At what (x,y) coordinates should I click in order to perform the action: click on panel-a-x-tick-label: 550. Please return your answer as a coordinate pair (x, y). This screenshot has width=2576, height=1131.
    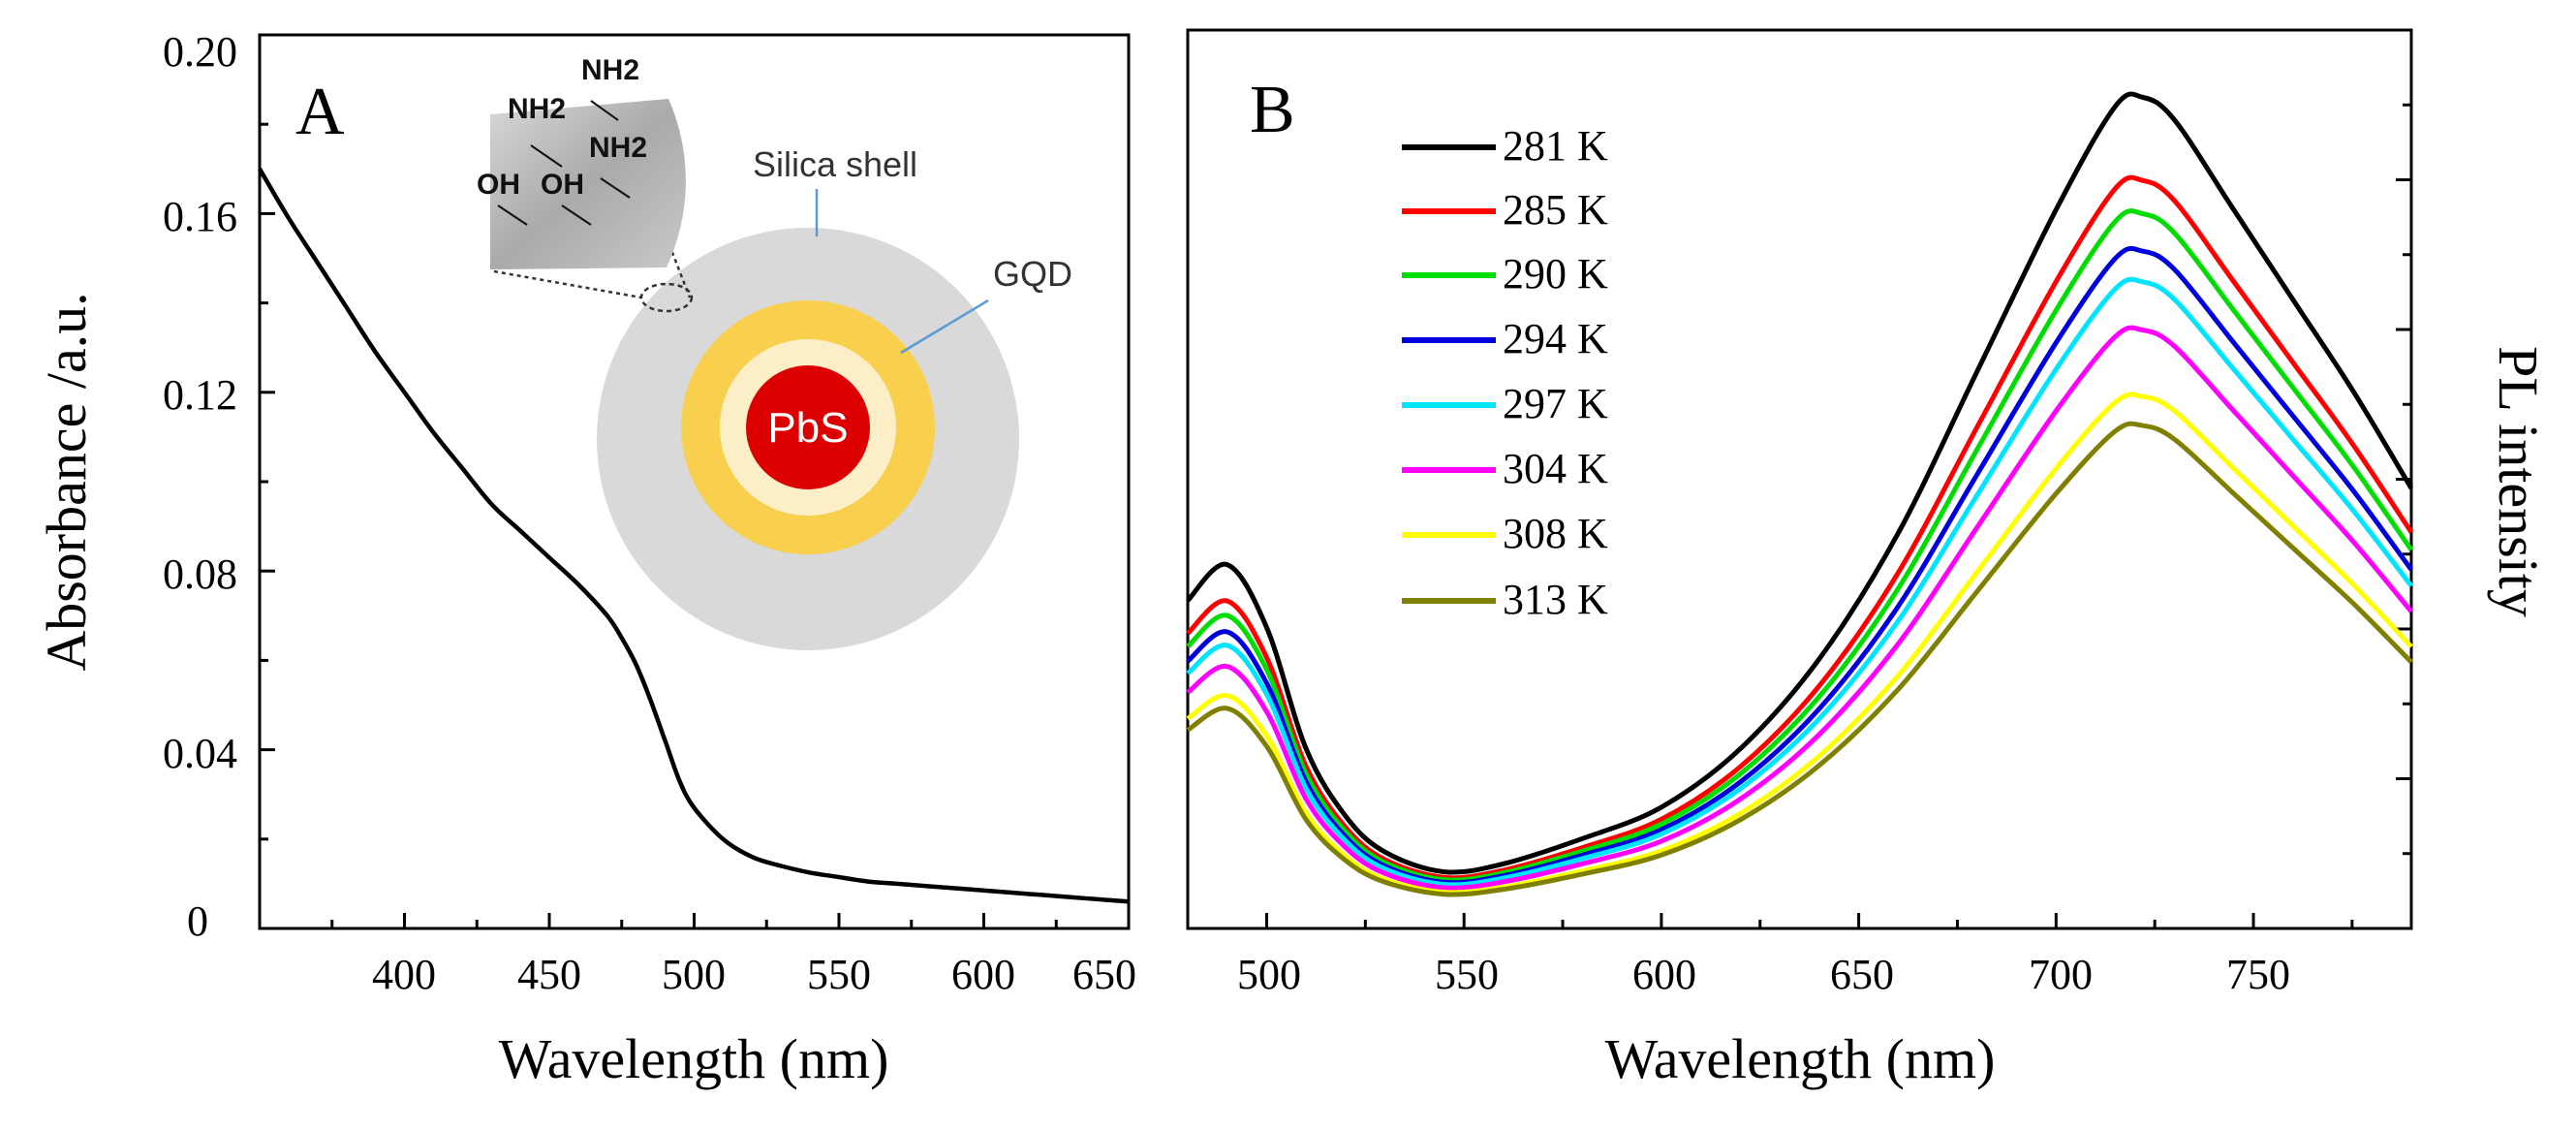
    Looking at the image, I should click on (839, 974).